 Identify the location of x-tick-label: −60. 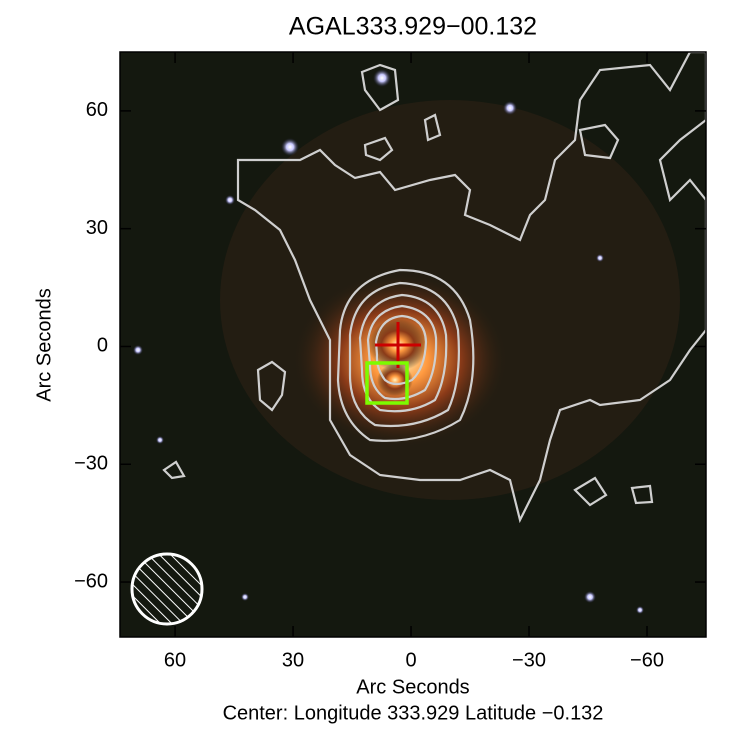
(647, 660).